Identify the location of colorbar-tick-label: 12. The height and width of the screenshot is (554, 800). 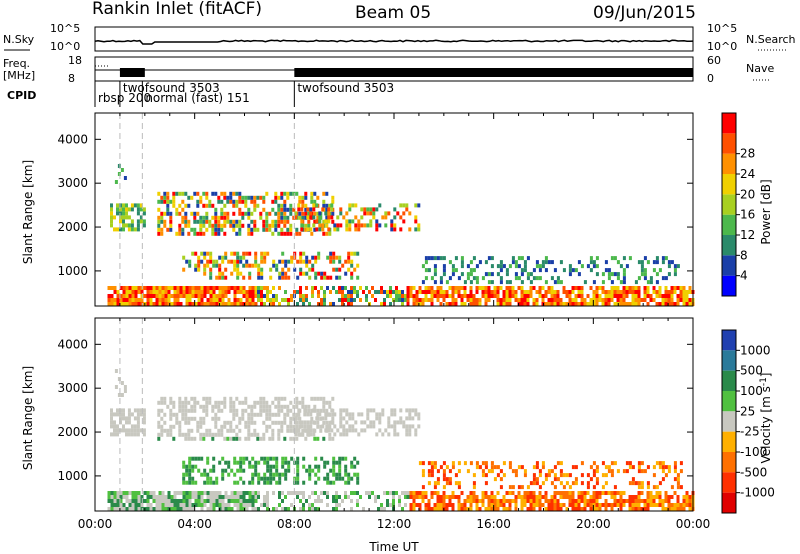
(747, 235).